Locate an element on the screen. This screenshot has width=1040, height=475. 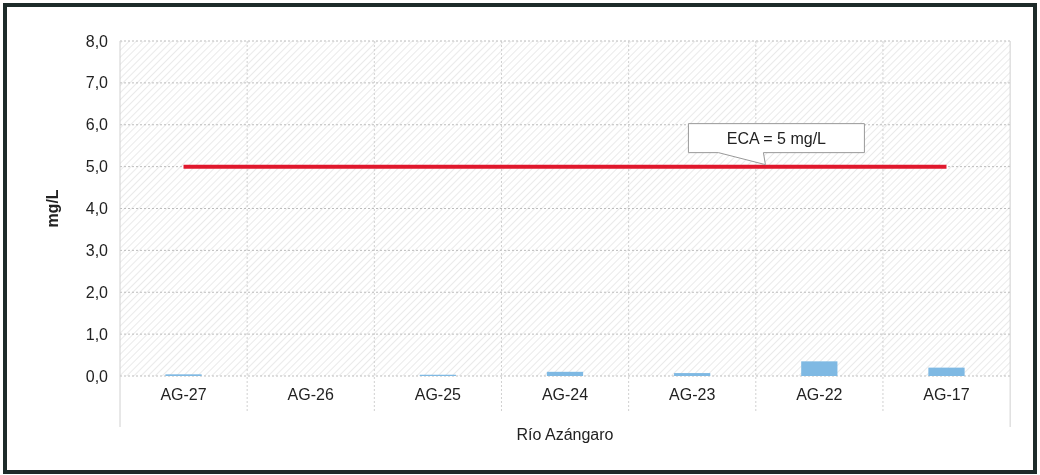
y-tick-label: 4,0 is located at coordinates (97, 209).